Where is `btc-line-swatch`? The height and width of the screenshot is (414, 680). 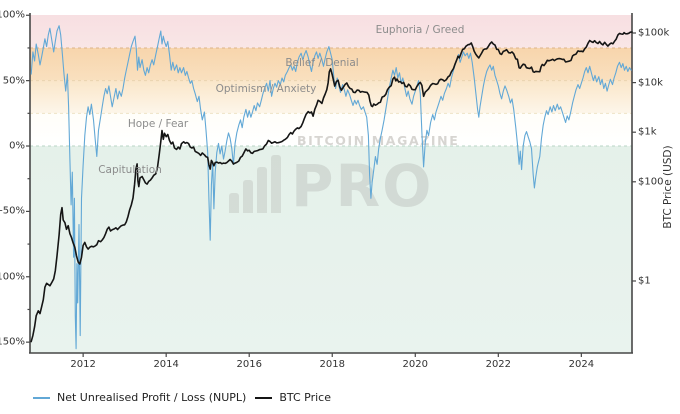 btc-line-swatch is located at coordinates (264, 397).